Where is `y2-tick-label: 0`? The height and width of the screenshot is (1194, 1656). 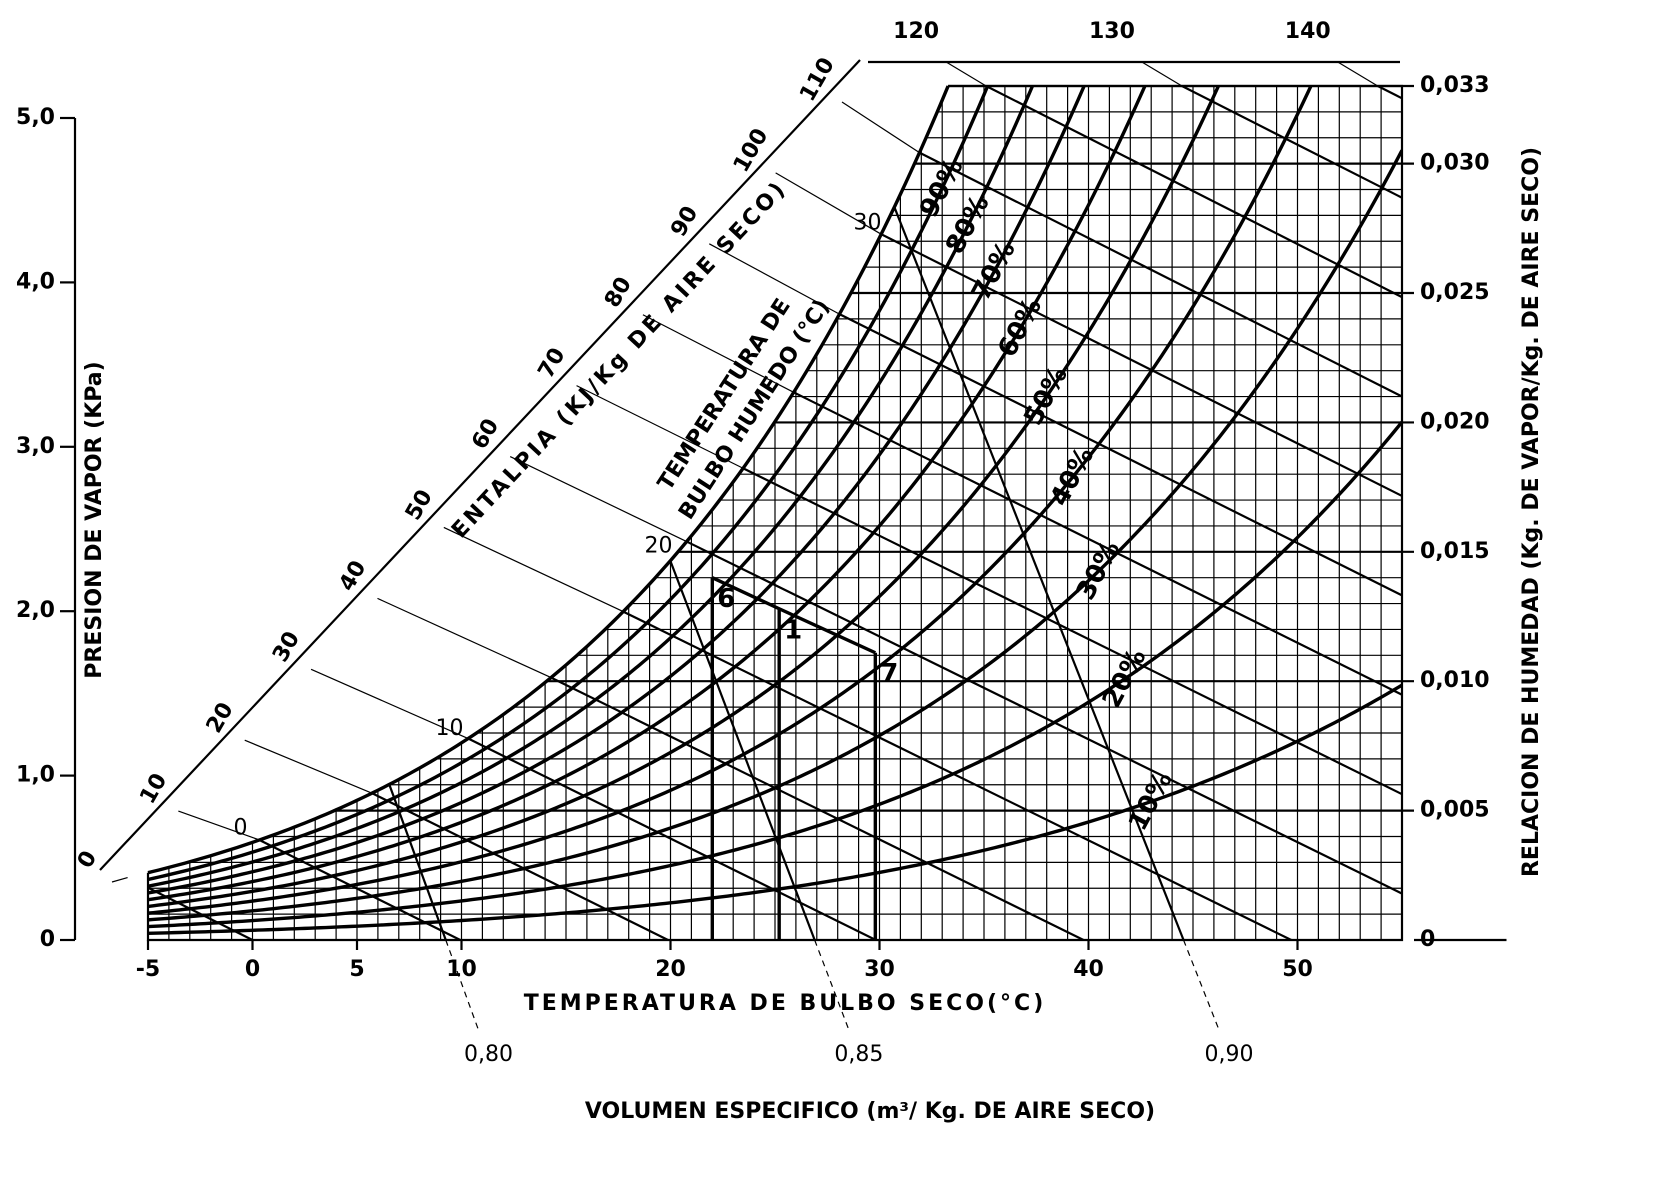
y2-tick-label: 0 is located at coordinates (1427, 939).